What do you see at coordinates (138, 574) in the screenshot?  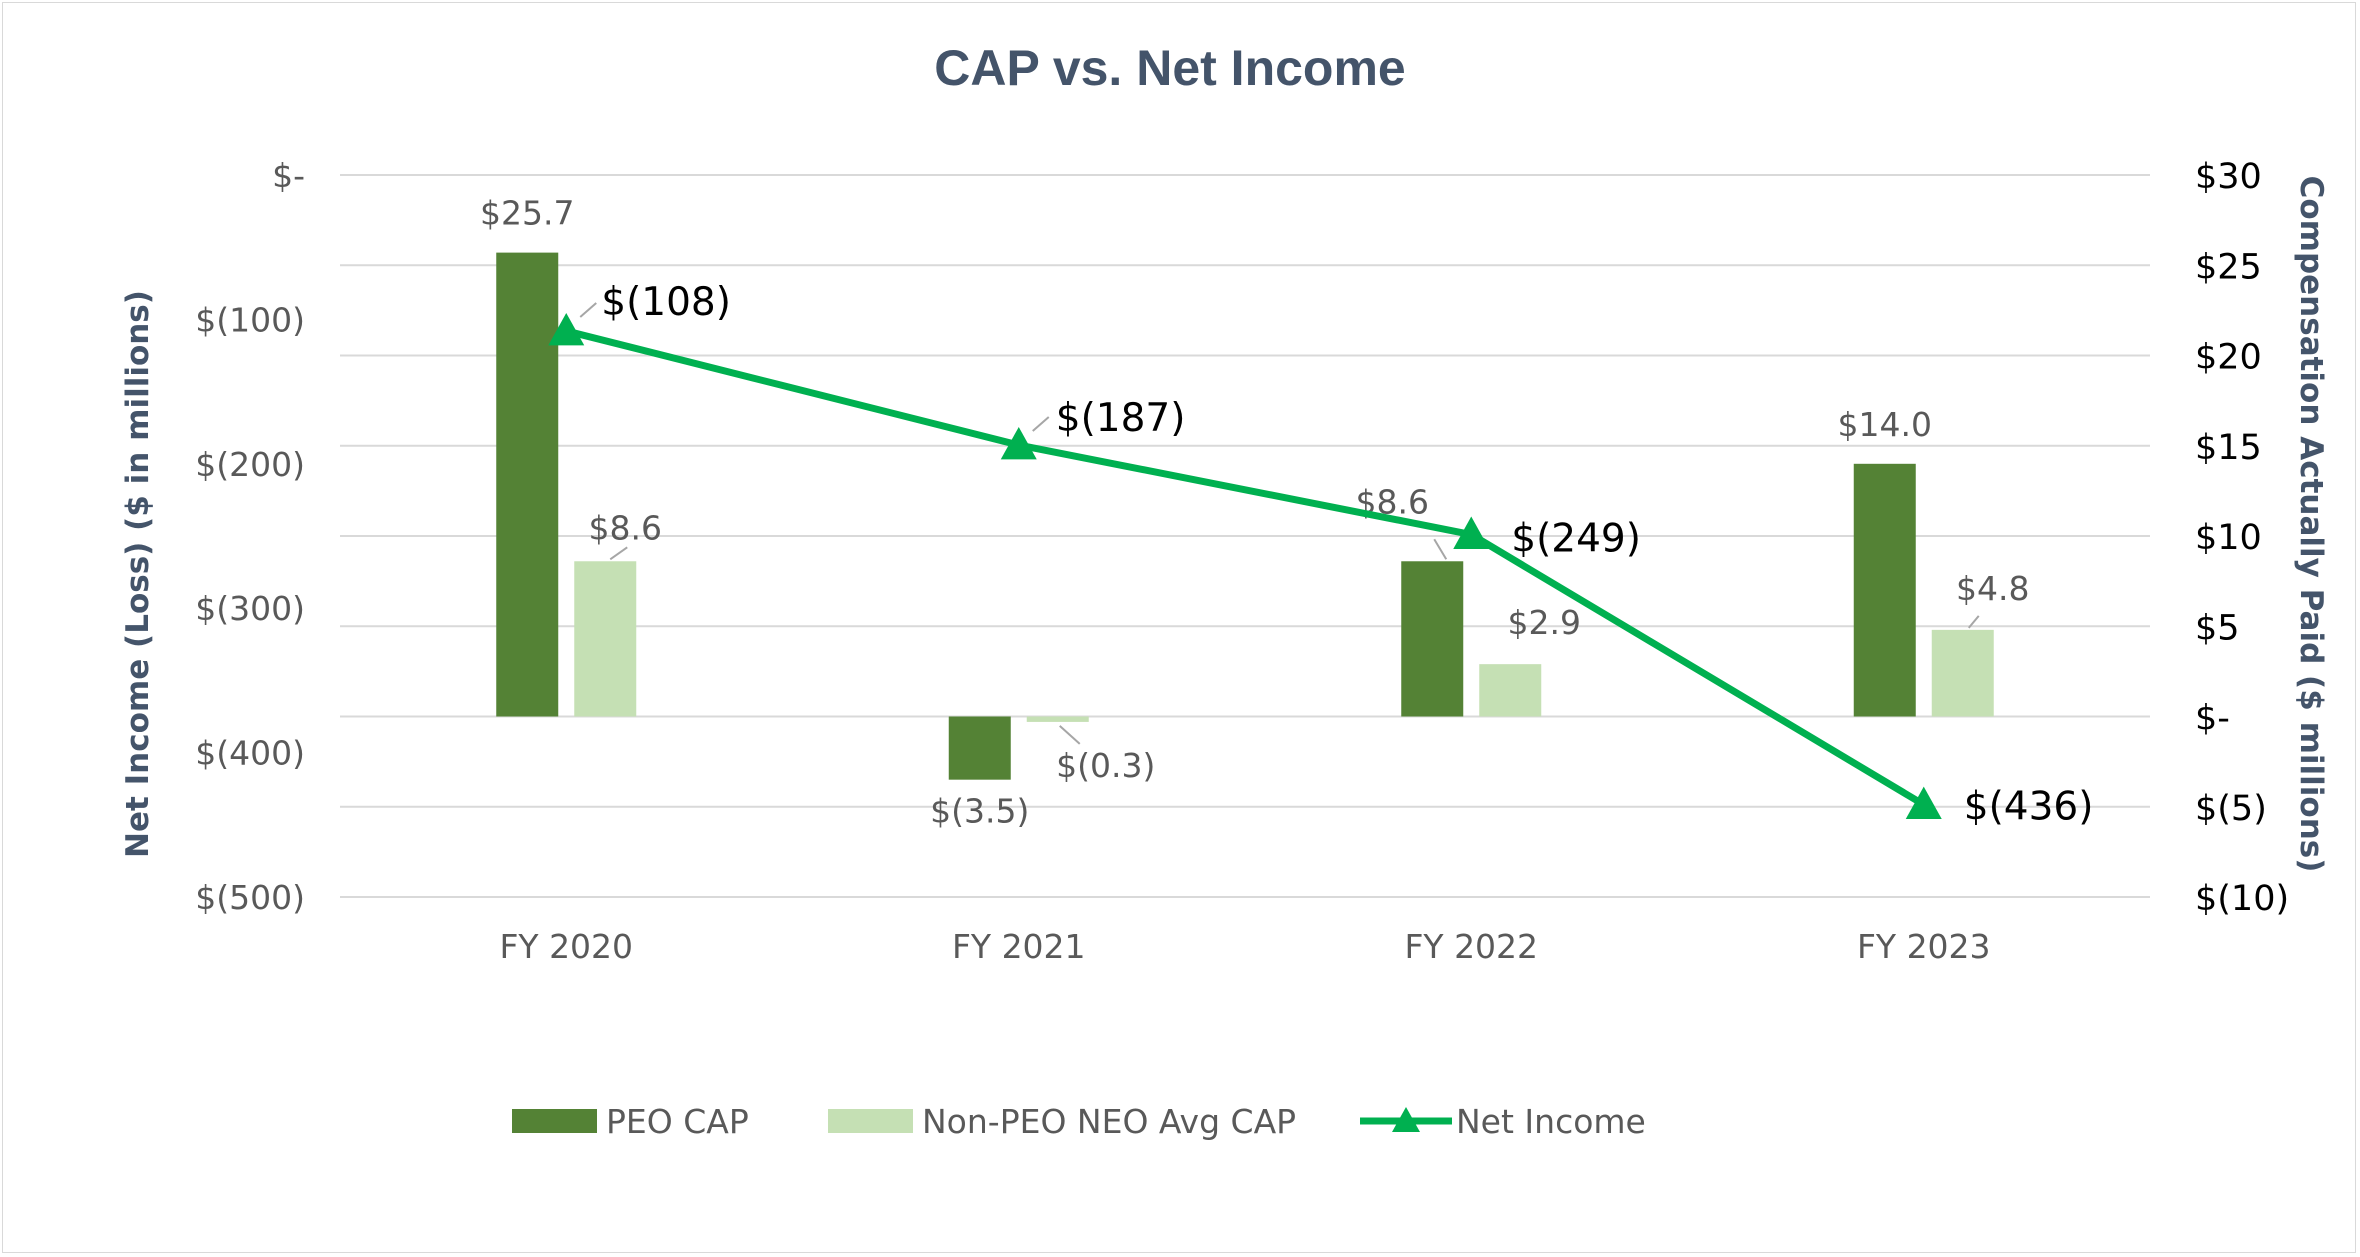 I see `left-axis-title: Net Income (Loss) ($ in millions)` at bounding box center [138, 574].